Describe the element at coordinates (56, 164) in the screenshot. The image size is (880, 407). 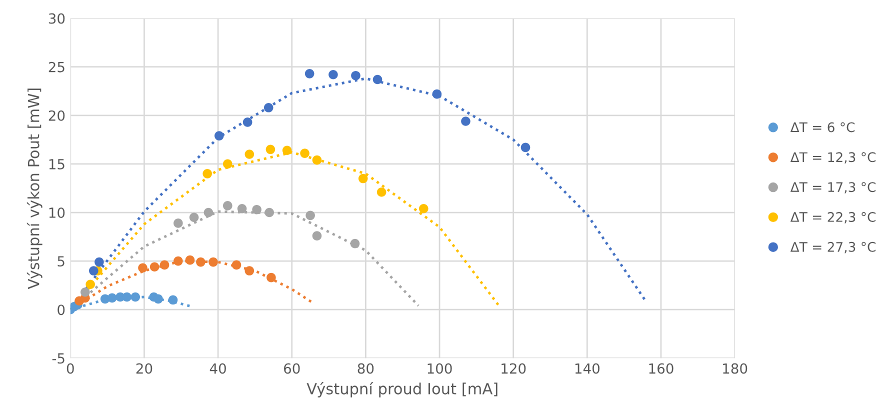
I see `y-tick-label: 15` at that location.